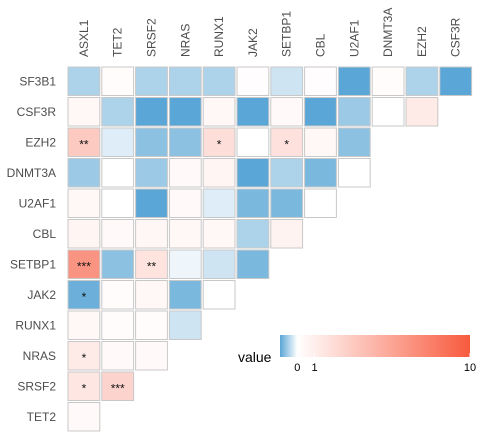  I want to click on legend-tick-label: 1, so click(314, 368).